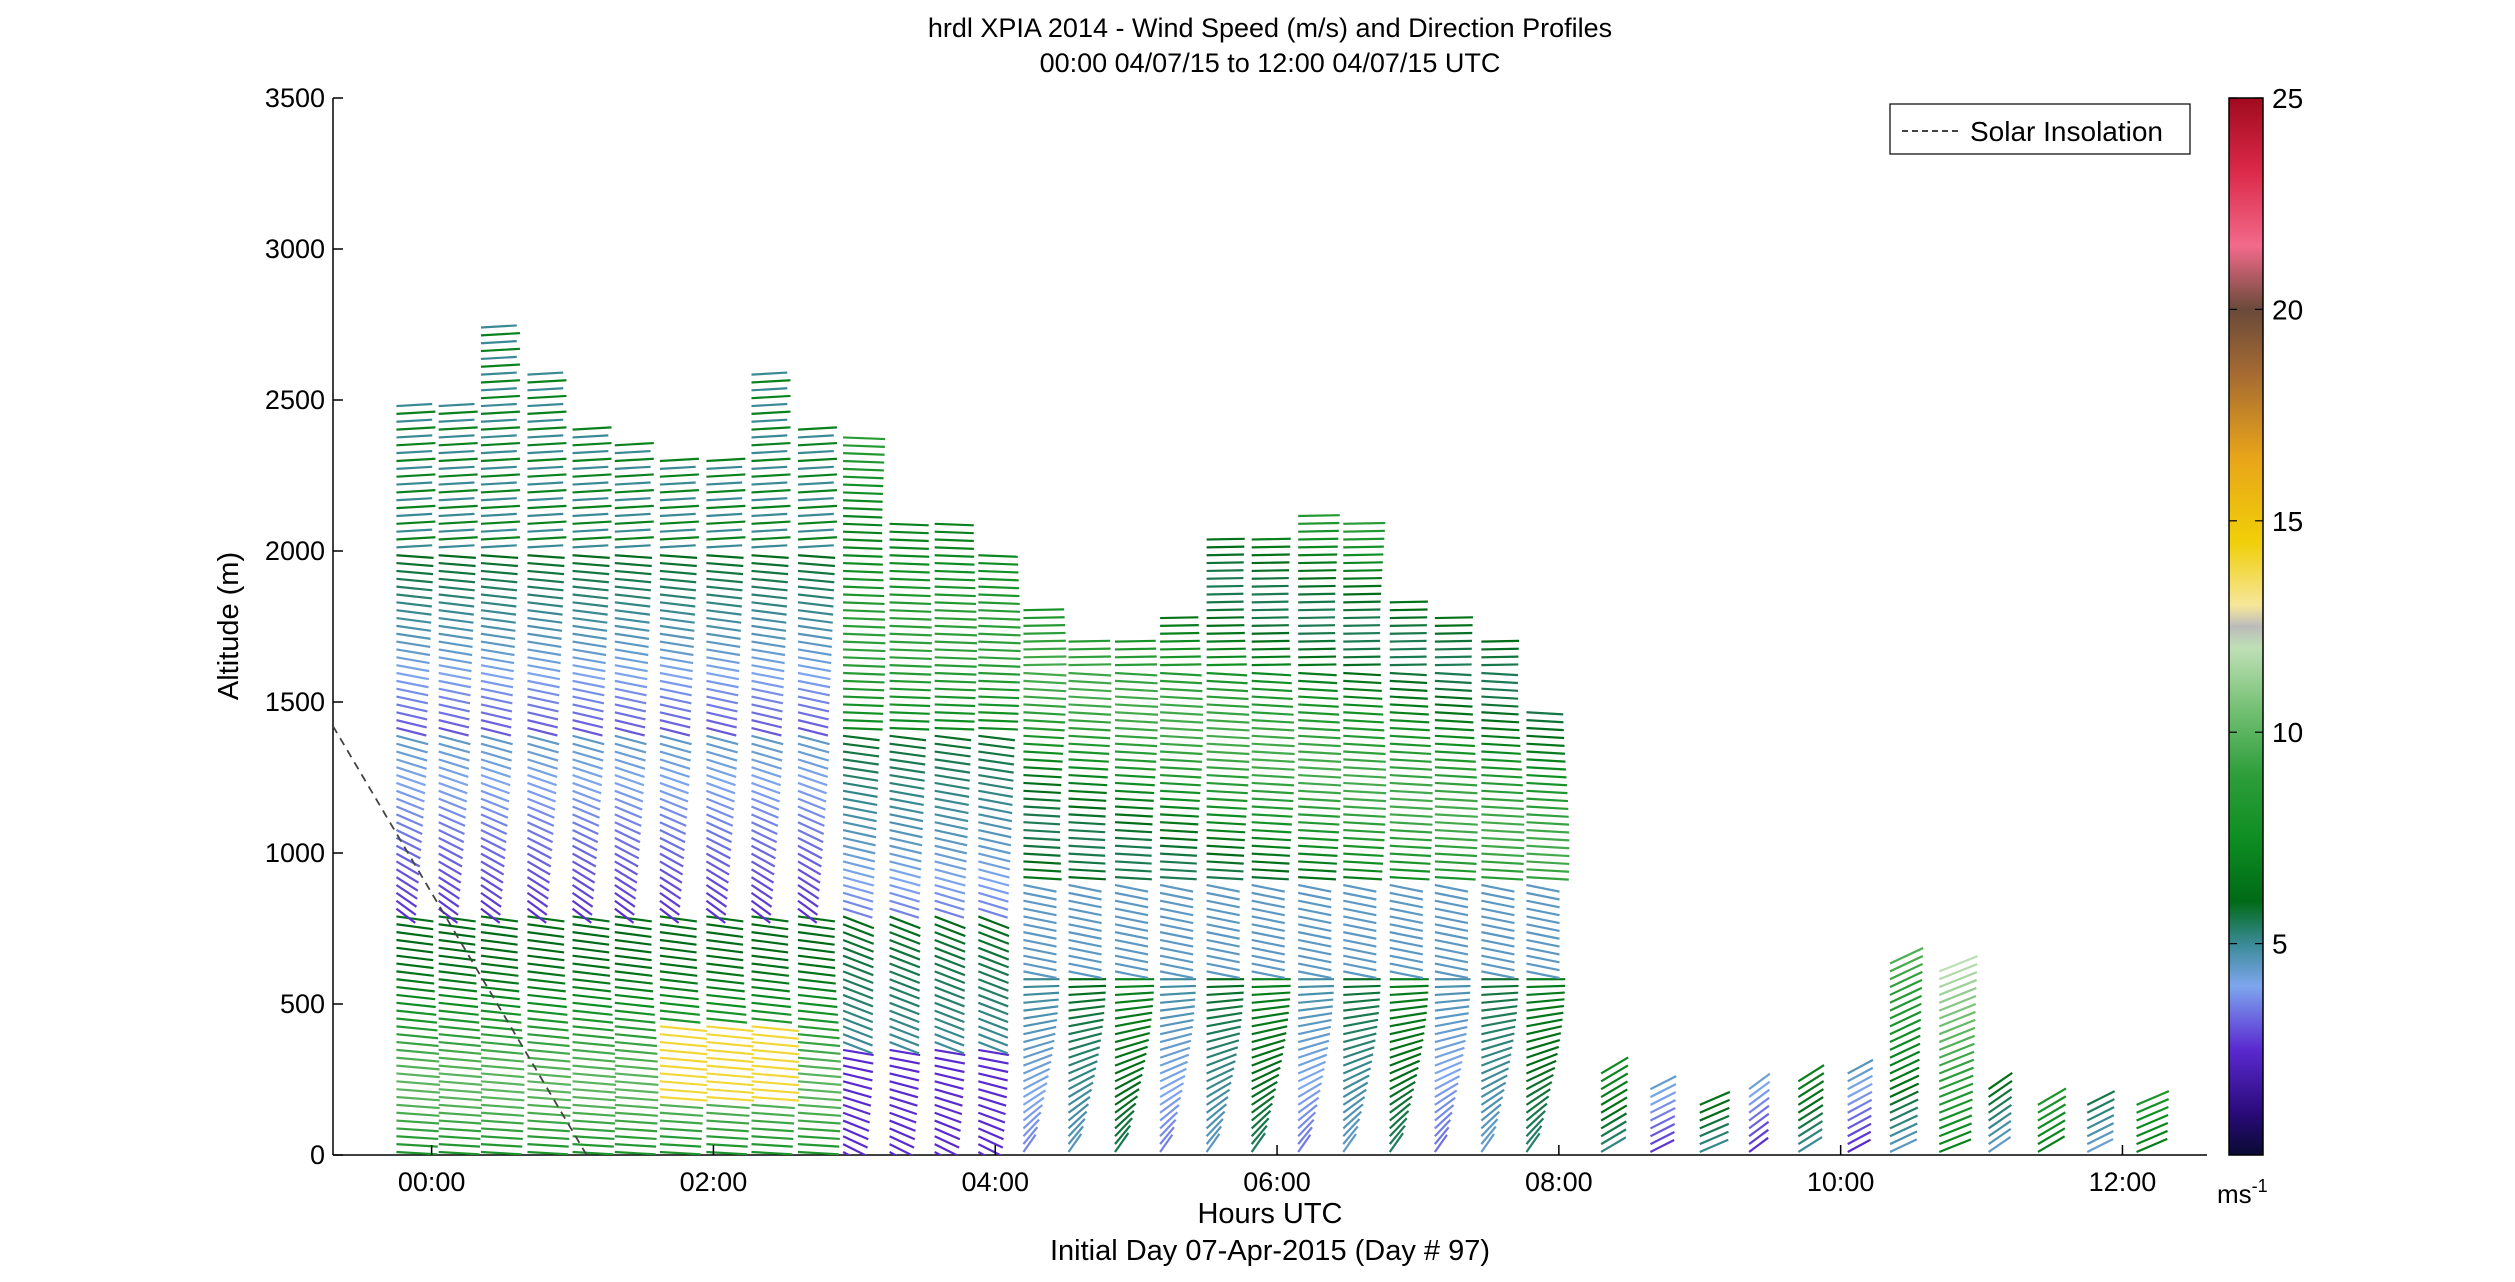  I want to click on y-tick-label: 1000, so click(295, 853).